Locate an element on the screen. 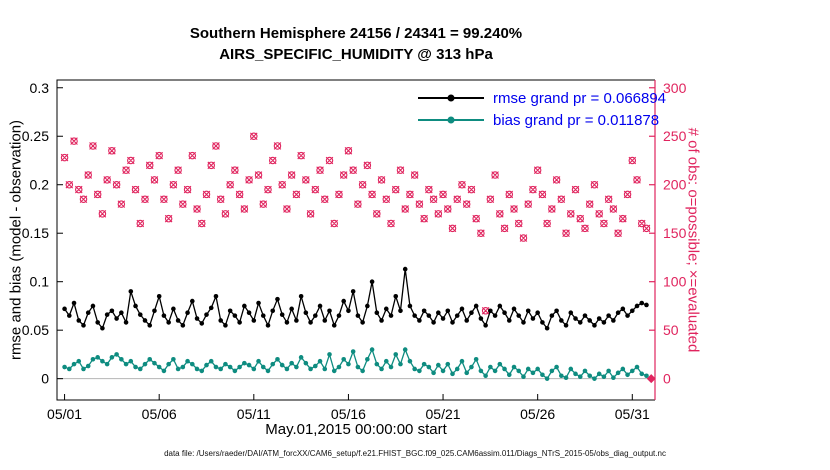  left-axis-ticks: 0 0.05 0.1 0.15 0.2 0.25 0.3 is located at coordinates (42, 233).